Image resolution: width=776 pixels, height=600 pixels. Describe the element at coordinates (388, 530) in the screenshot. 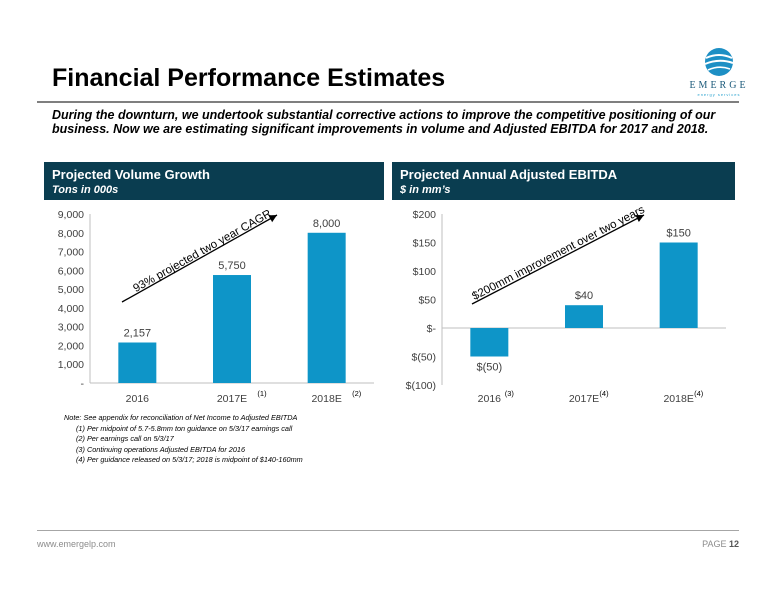

I see `footer-divider` at that location.